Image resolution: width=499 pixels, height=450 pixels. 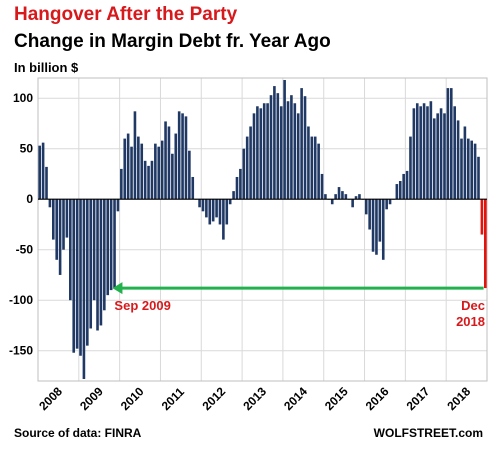 What do you see at coordinates (91, 398) in the screenshot?
I see `x-tick-label: 2009` at bounding box center [91, 398].